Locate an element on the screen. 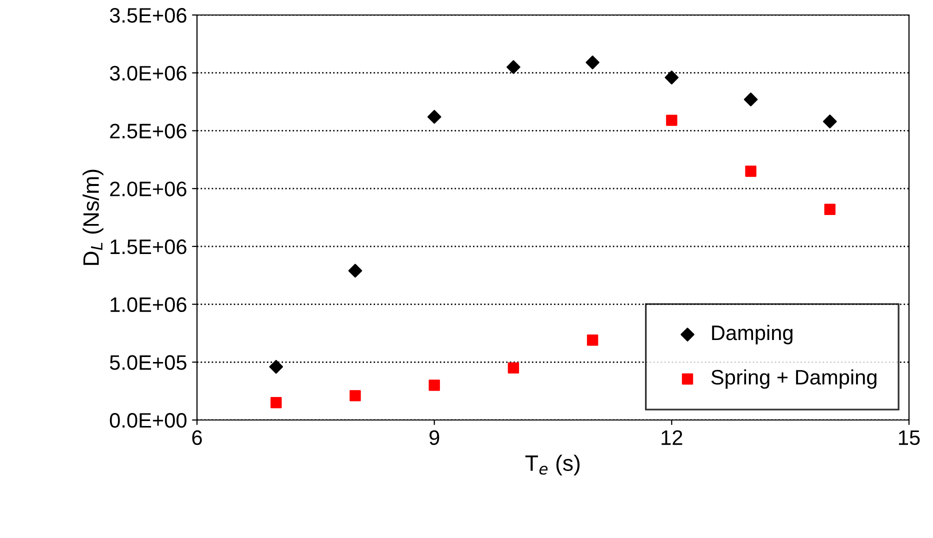 The width and height of the screenshot is (933, 538). legend-label: Spring + Damping is located at coordinates (793, 379).